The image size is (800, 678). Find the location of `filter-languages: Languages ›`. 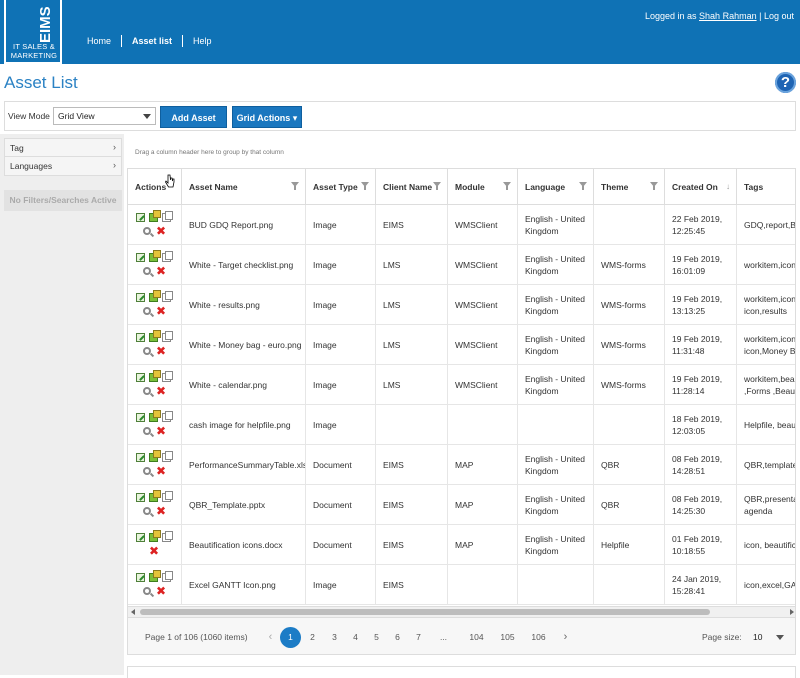

filter-languages: Languages › is located at coordinates (63, 166).